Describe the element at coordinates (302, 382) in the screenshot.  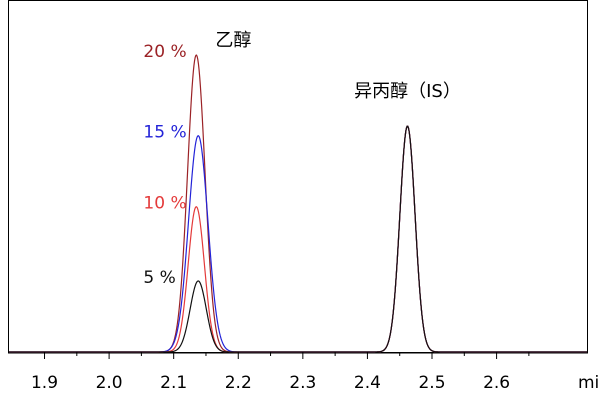
I see `x-tick-label: 2.3` at that location.